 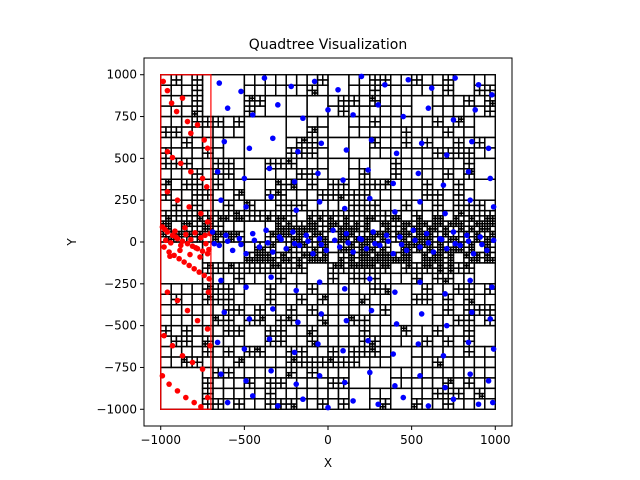 I want to click on y-tick-label: 500, so click(x=125, y=158).